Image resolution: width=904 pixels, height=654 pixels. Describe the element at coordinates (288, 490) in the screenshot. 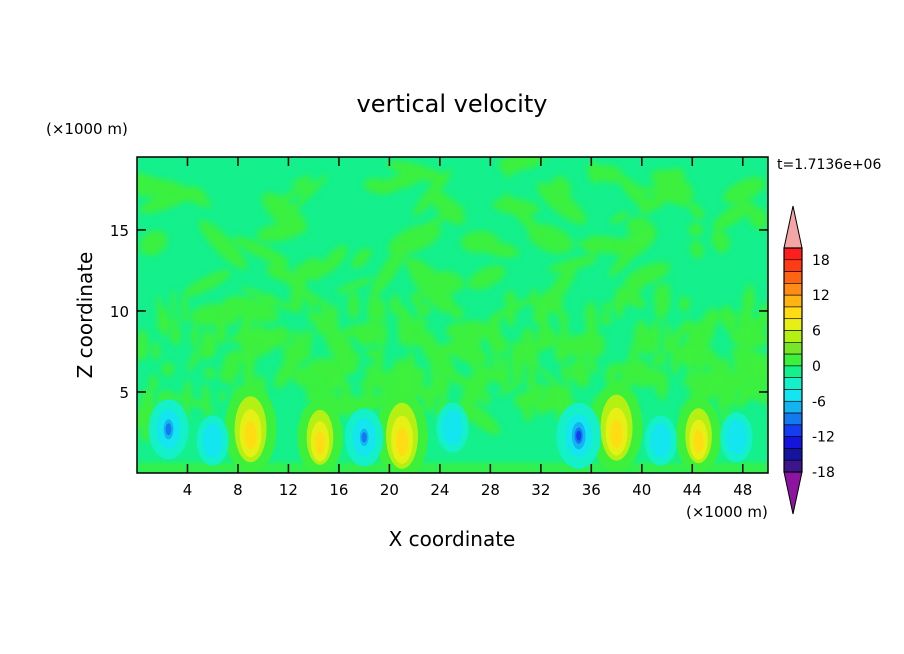

I see `x-tick-label: 12` at that location.